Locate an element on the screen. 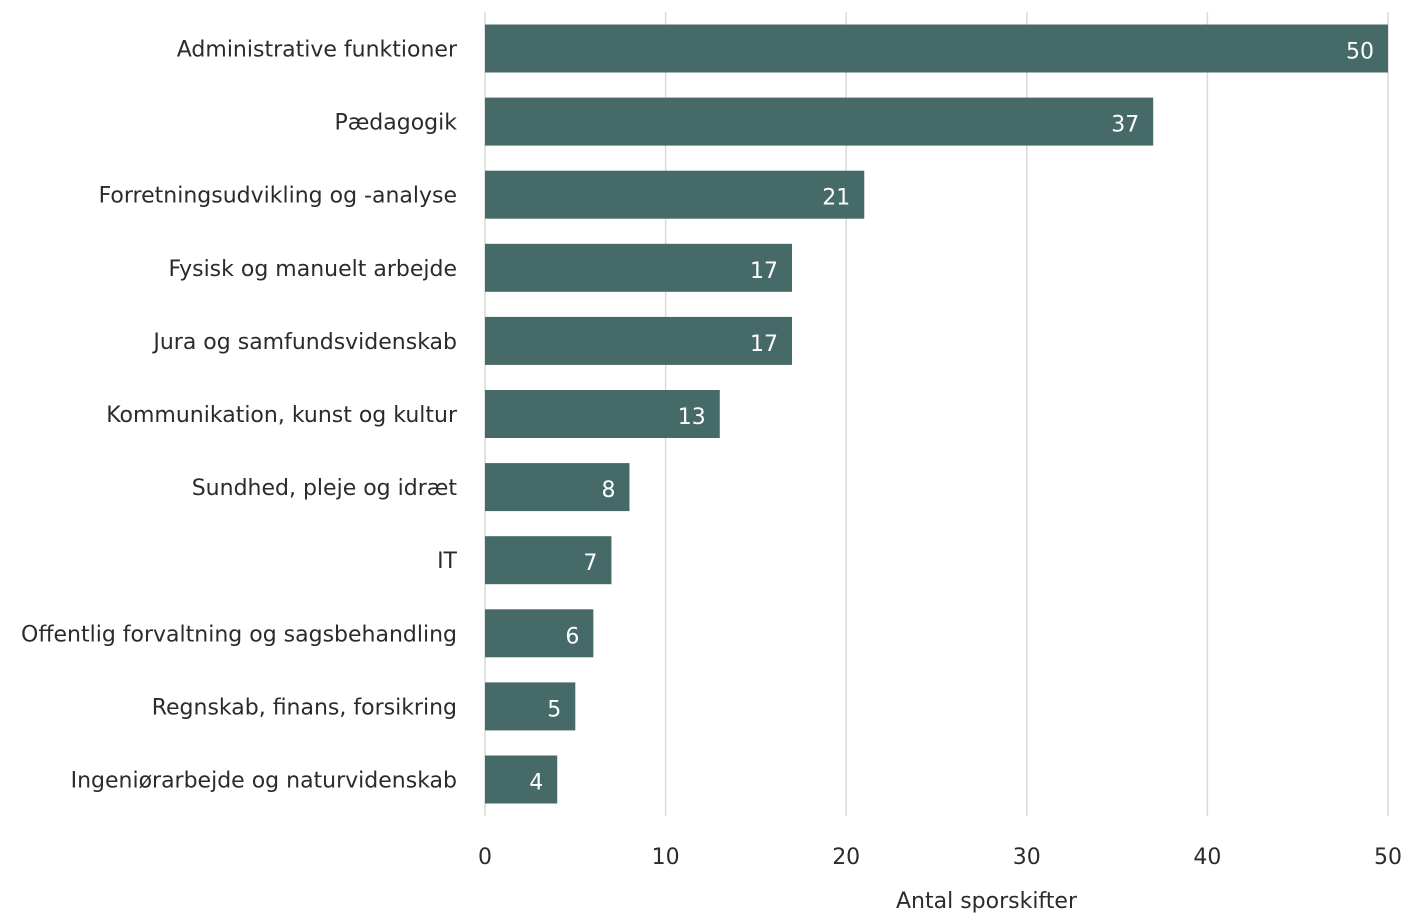 Image resolution: width=1405 pixels, height=915 pixels. x-tick-label: 10 is located at coordinates (666, 857).